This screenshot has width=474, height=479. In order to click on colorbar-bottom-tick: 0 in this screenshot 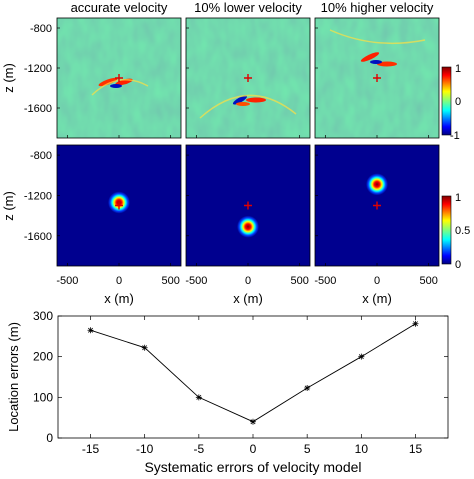, I will do `click(458, 265)`.